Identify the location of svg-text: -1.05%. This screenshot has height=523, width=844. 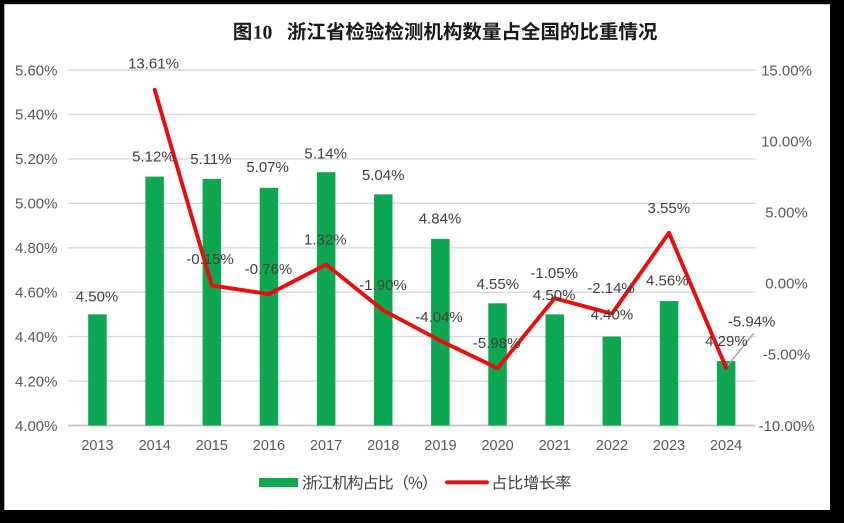
(554, 273).